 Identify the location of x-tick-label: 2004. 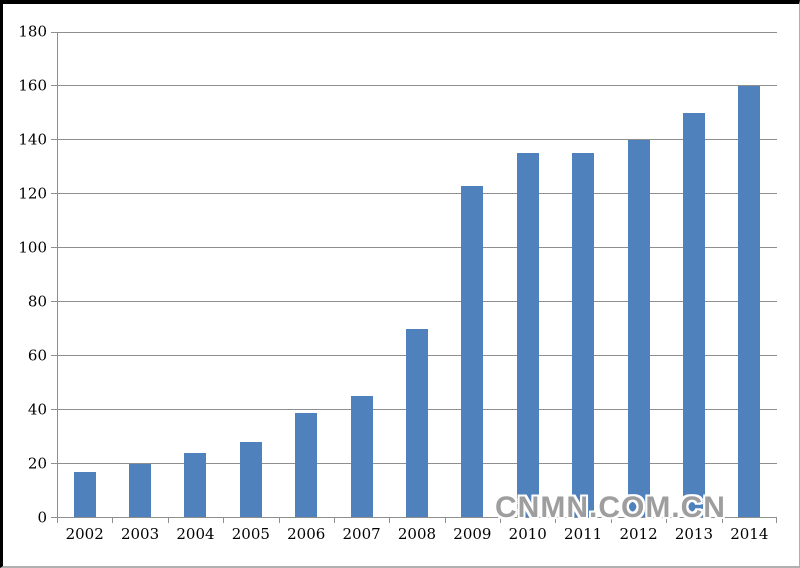
(195, 534).